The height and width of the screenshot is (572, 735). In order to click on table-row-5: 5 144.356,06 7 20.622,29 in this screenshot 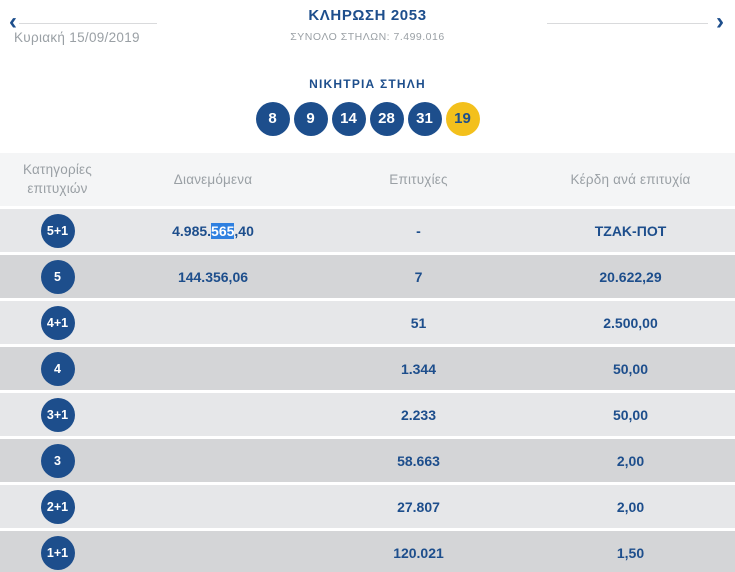, I will do `click(367, 276)`.